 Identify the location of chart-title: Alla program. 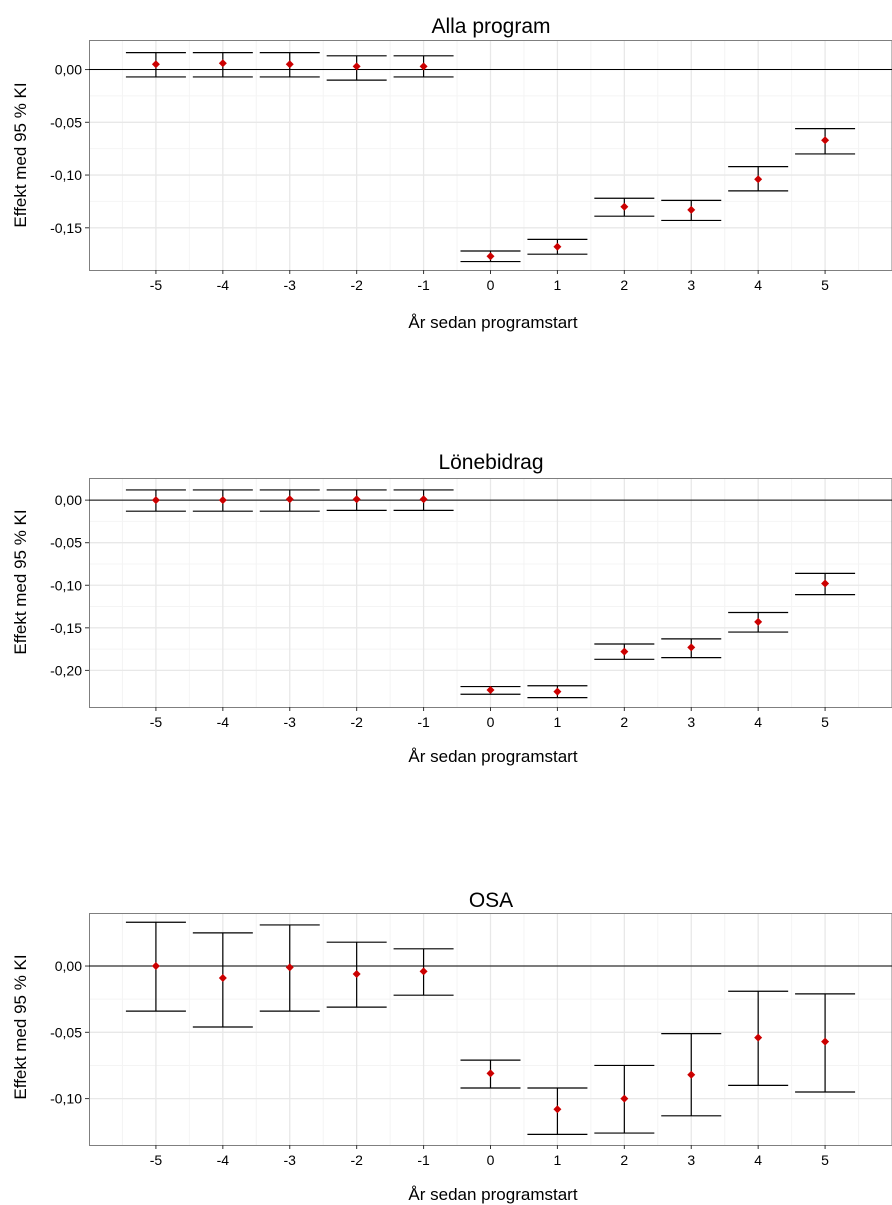
(490, 26).